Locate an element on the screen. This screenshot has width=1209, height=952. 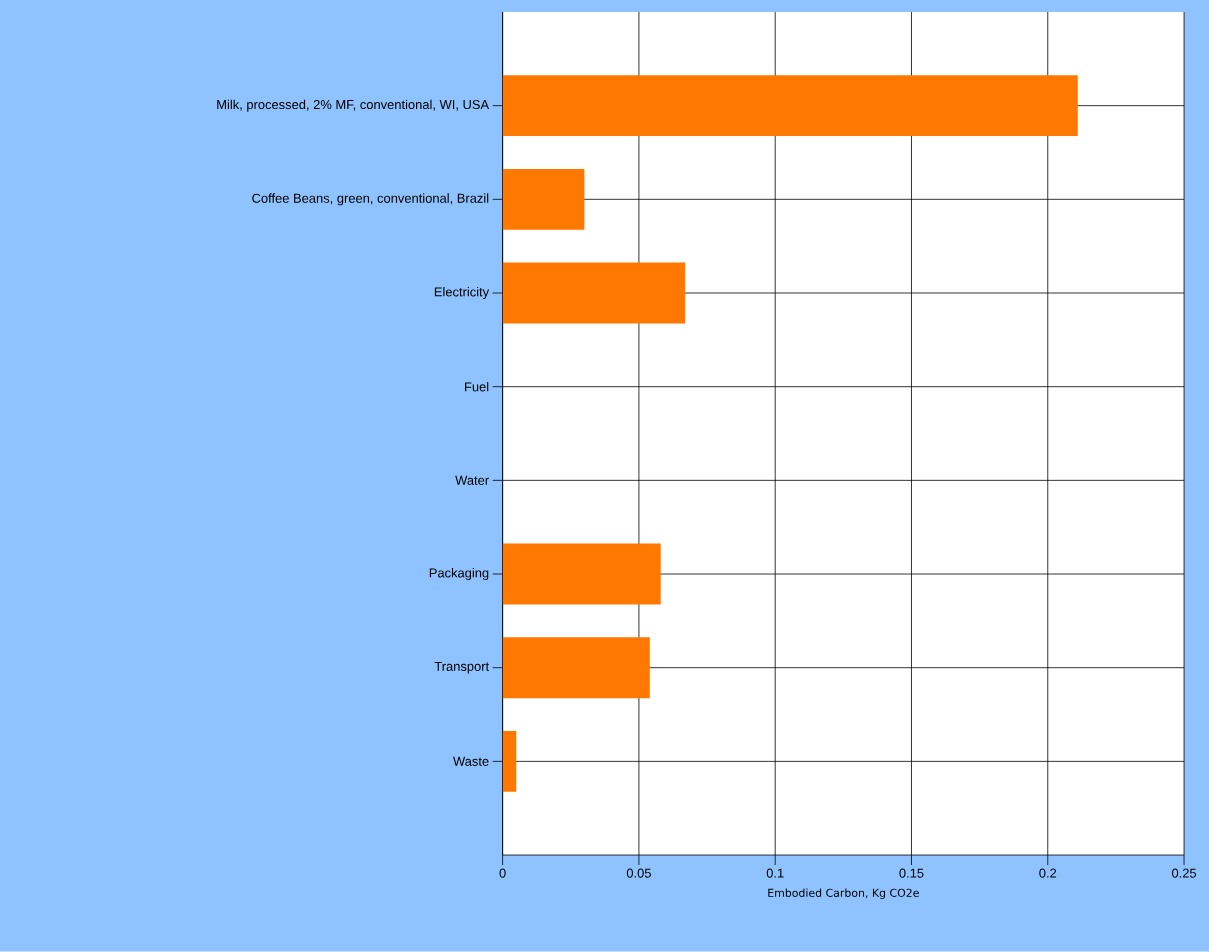
y-tick-label: Transport is located at coordinates (462, 668).